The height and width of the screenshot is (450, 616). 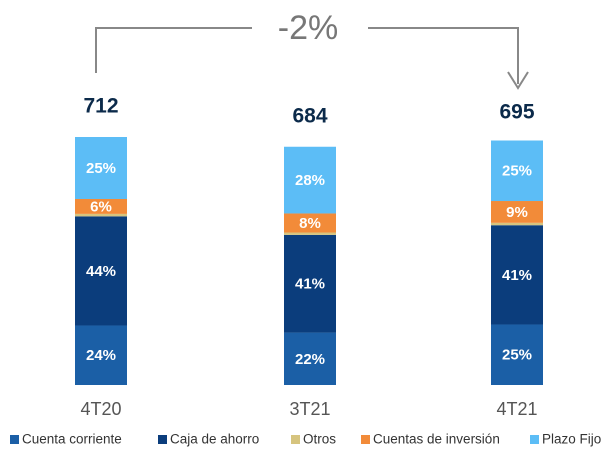 What do you see at coordinates (309, 115) in the screenshot?
I see `total-label: 684` at bounding box center [309, 115].